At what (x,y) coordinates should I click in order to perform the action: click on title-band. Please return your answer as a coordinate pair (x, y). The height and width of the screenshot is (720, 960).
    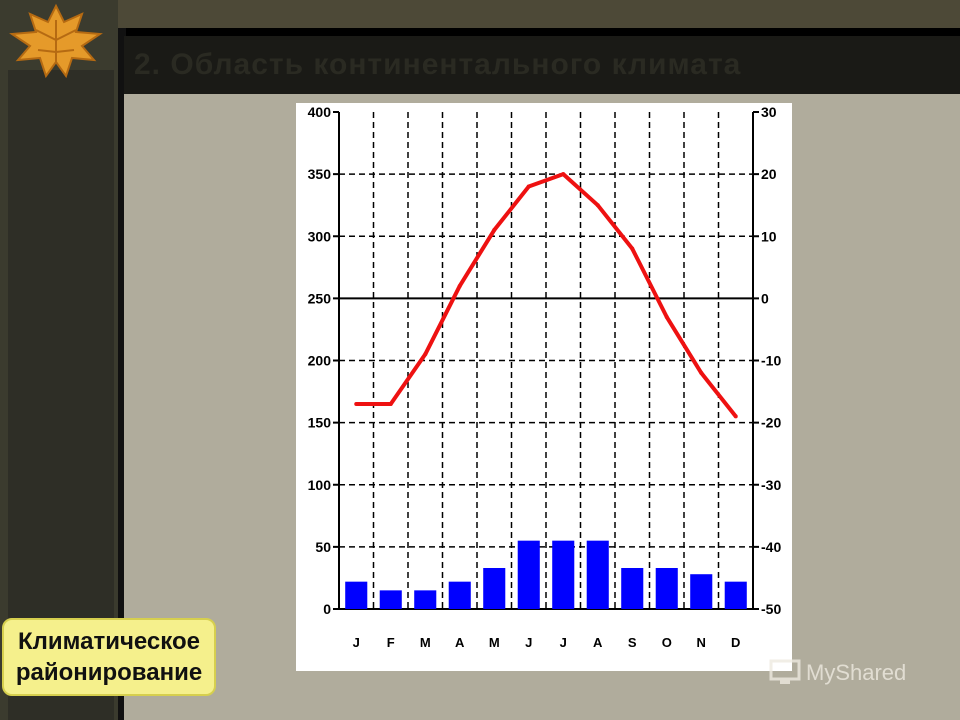
    Looking at the image, I should click on (542, 65).